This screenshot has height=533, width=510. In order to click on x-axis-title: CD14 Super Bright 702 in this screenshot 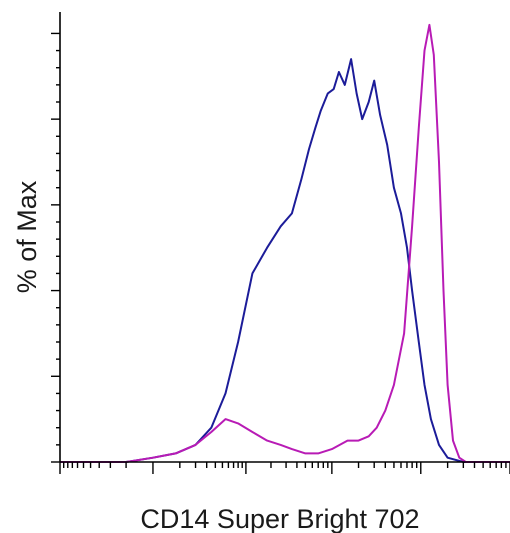, I will do `click(279, 518)`.